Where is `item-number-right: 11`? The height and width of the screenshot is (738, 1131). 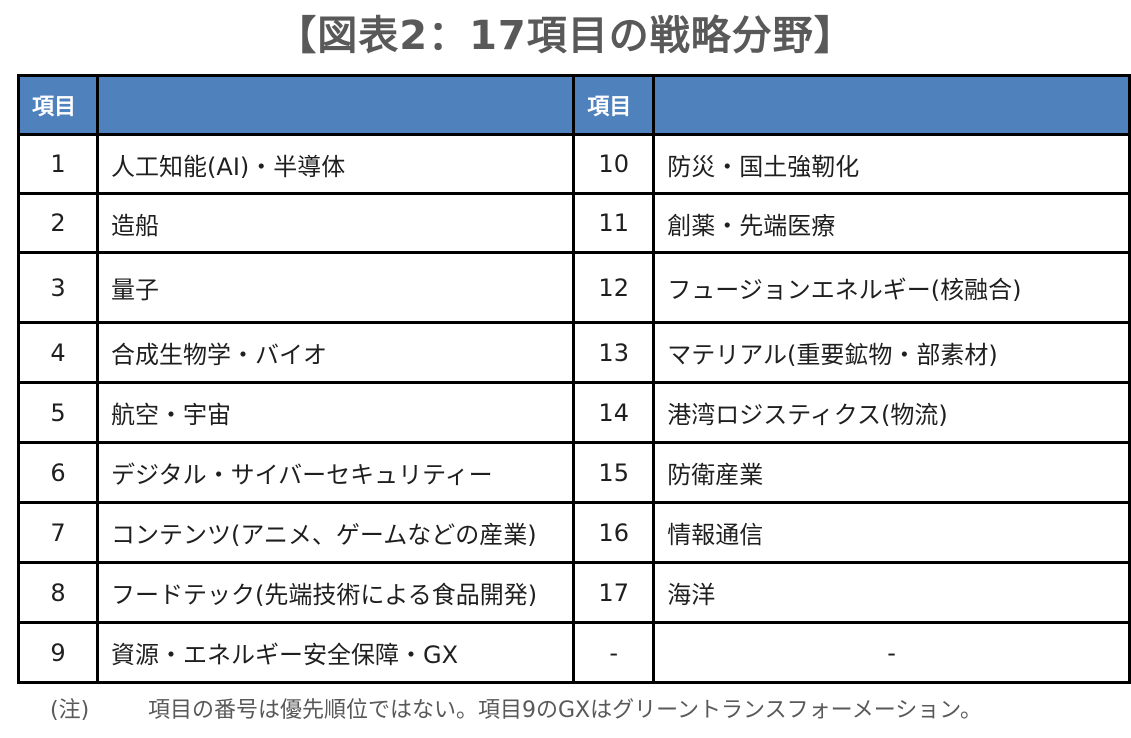 item-number-right: 11 is located at coordinates (614, 223).